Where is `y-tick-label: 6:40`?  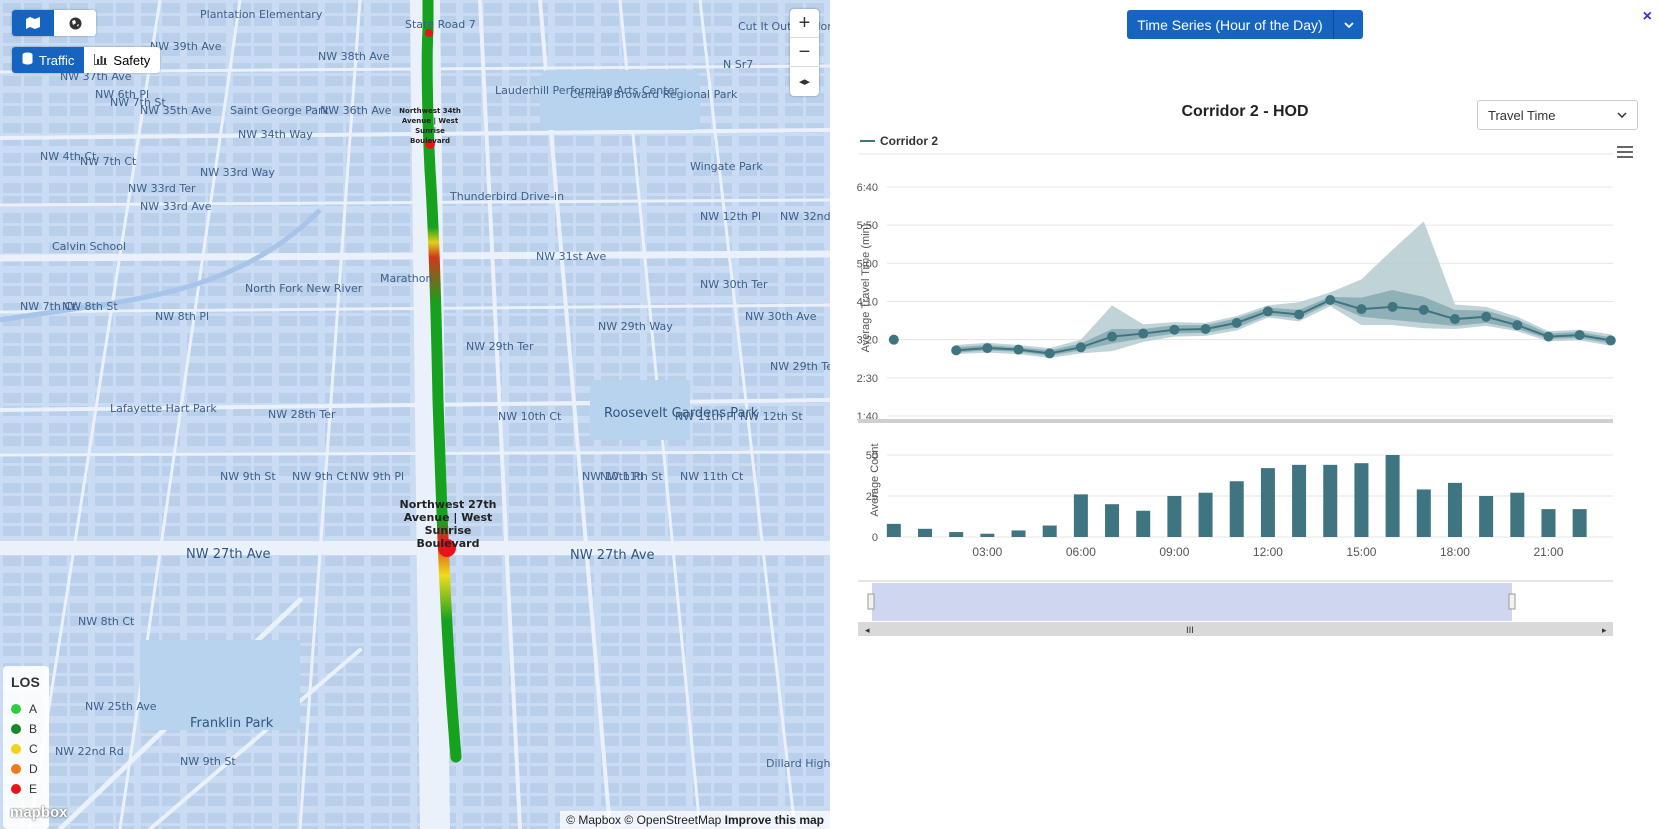 y-tick-label: 6:40 is located at coordinates (867, 188).